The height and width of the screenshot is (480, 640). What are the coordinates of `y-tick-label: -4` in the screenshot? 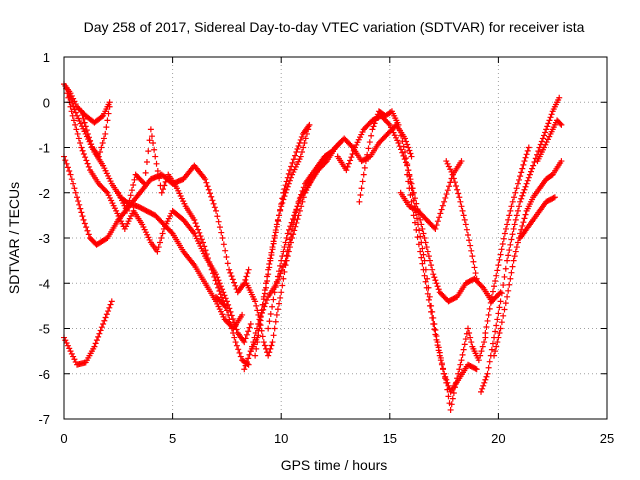 It's located at (44, 283).